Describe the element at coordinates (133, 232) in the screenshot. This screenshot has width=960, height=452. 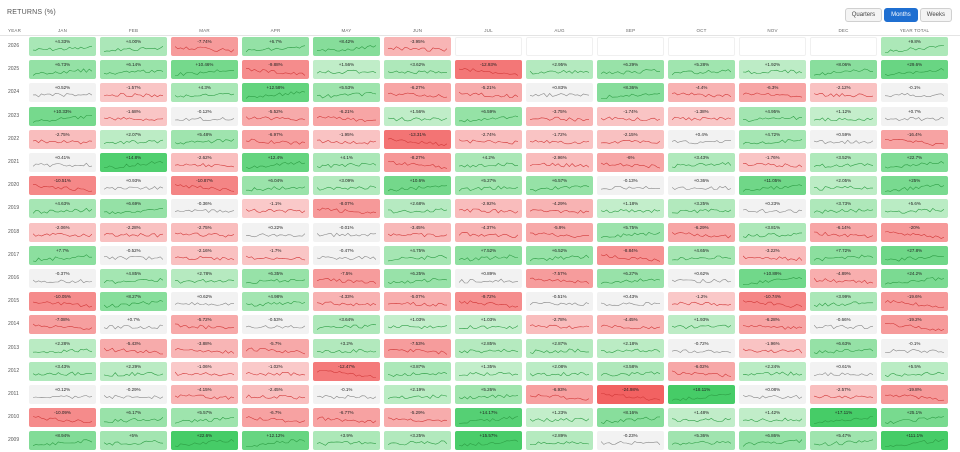
I see `month-return-cell: -2.28%` at that location.